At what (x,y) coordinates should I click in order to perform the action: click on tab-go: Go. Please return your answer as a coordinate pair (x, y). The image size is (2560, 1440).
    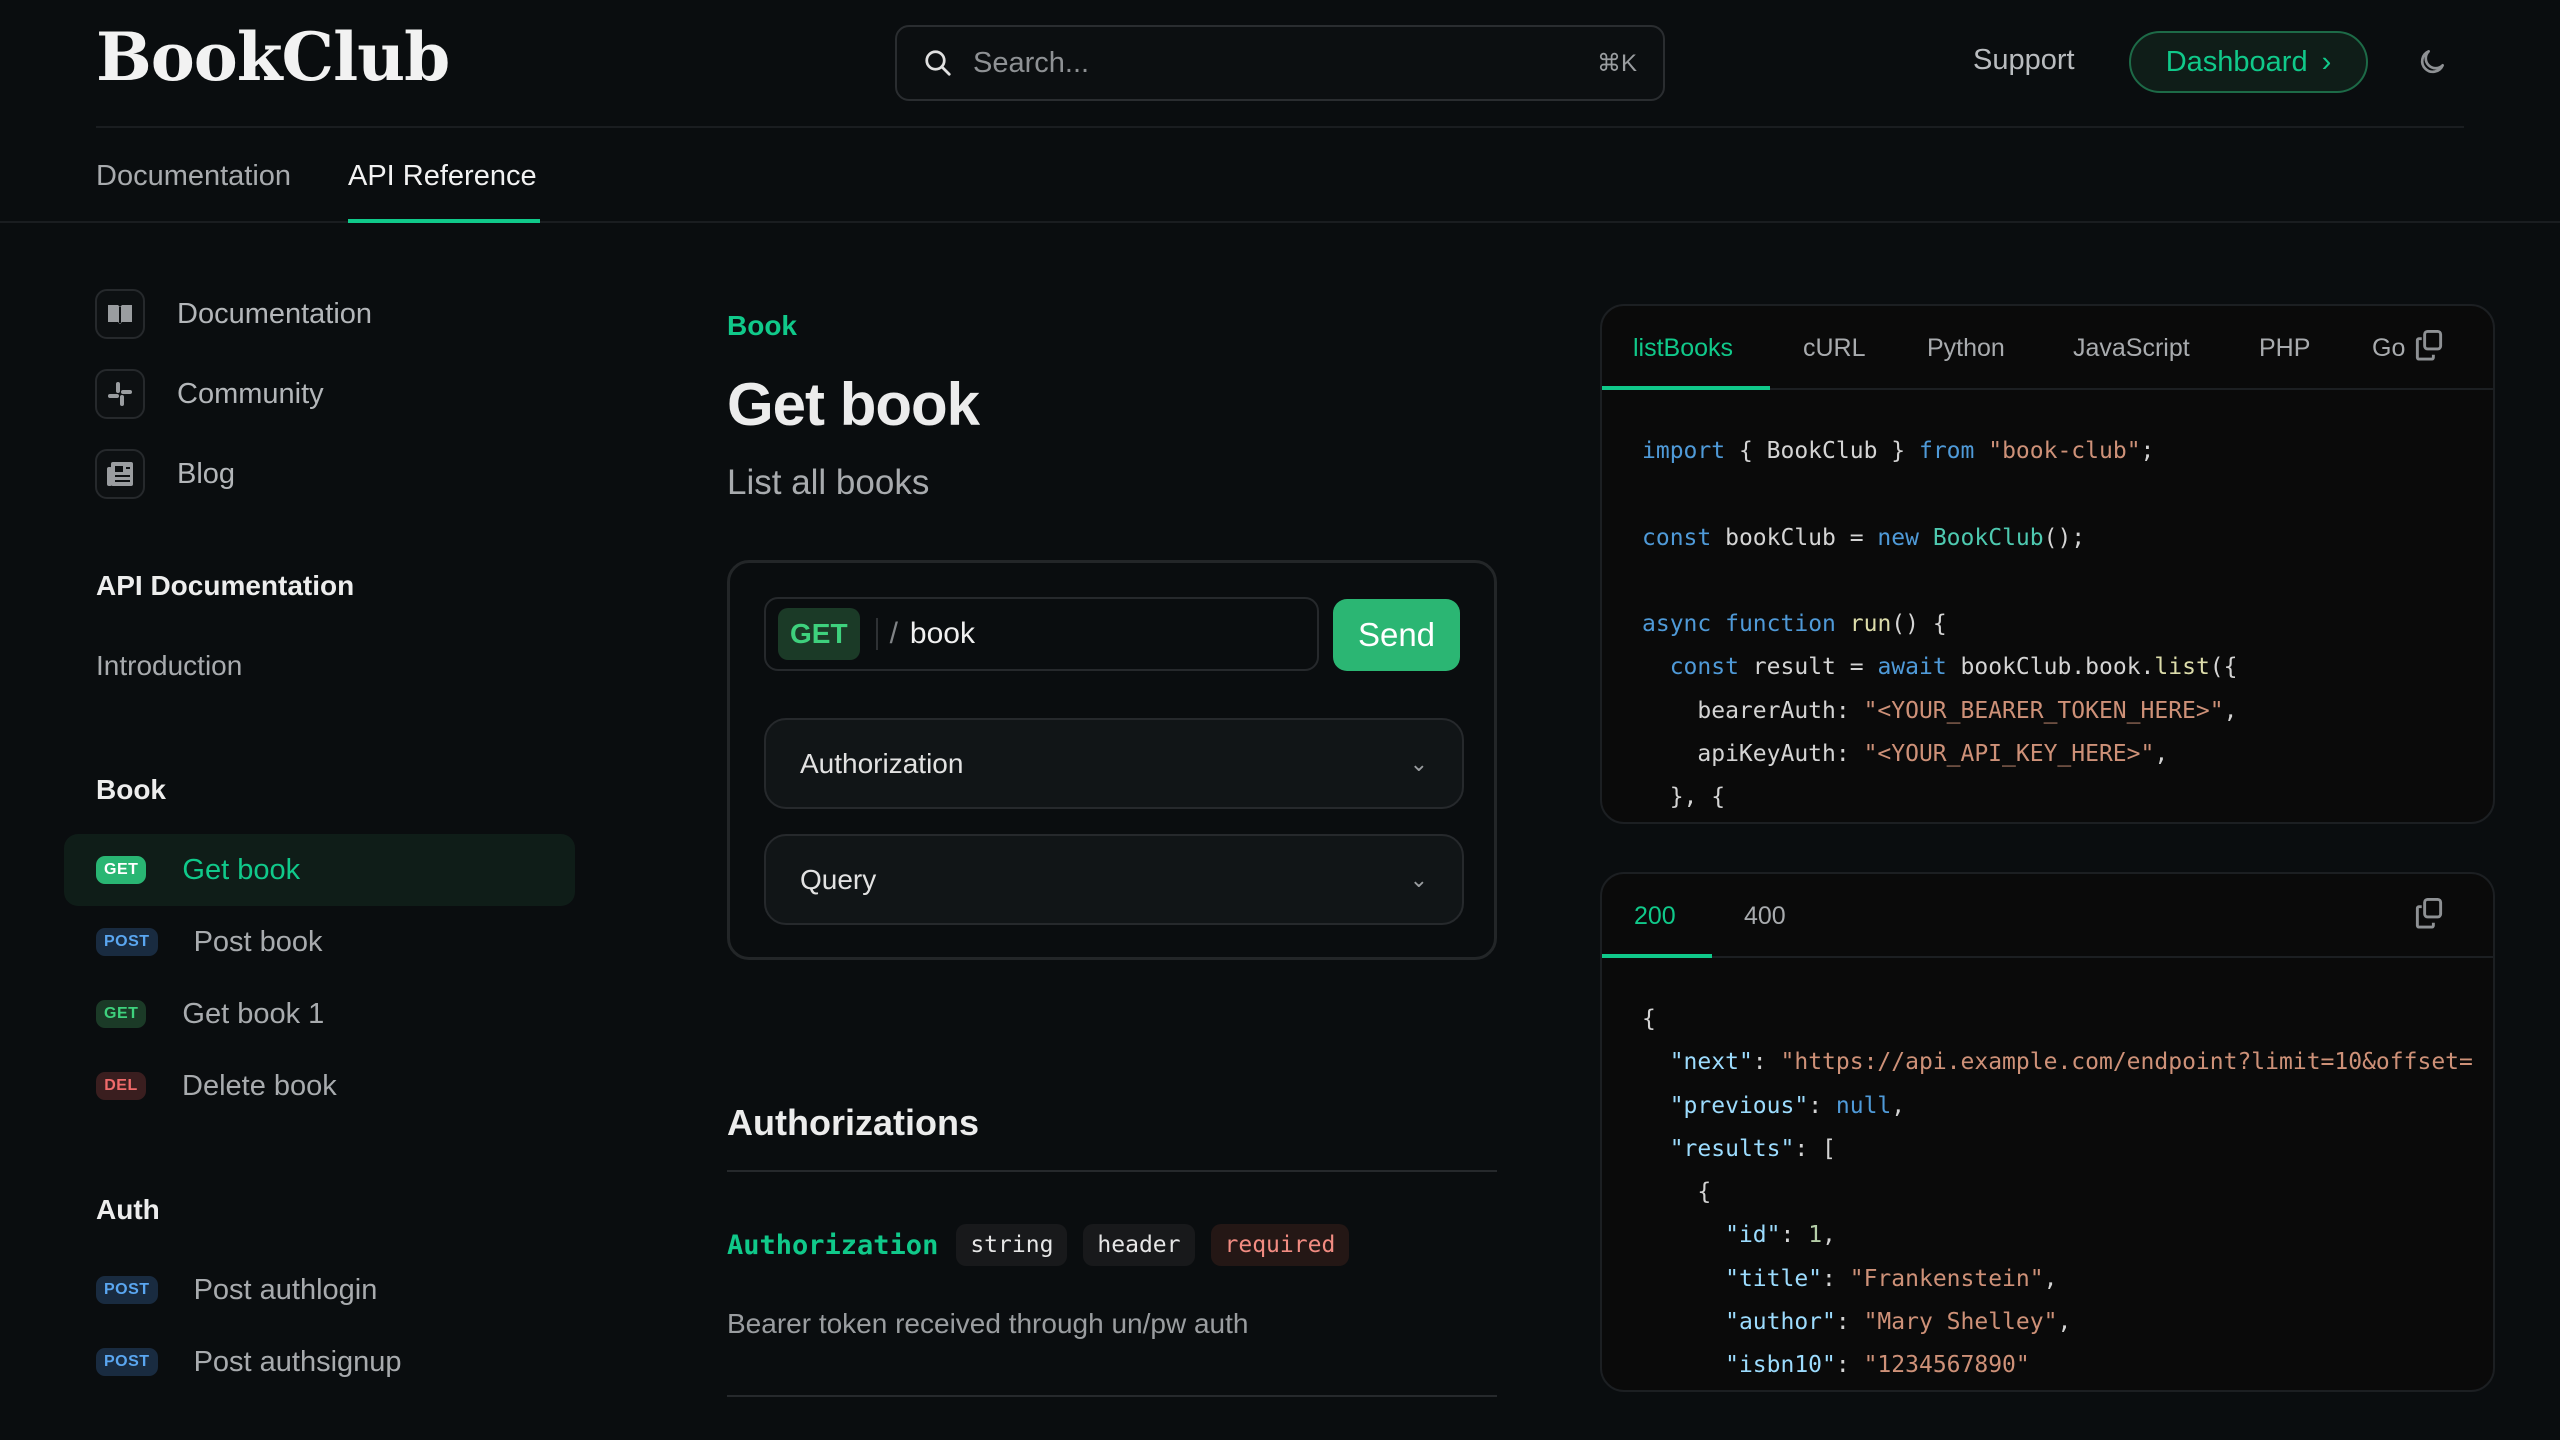
    Looking at the image, I should click on (2389, 348).